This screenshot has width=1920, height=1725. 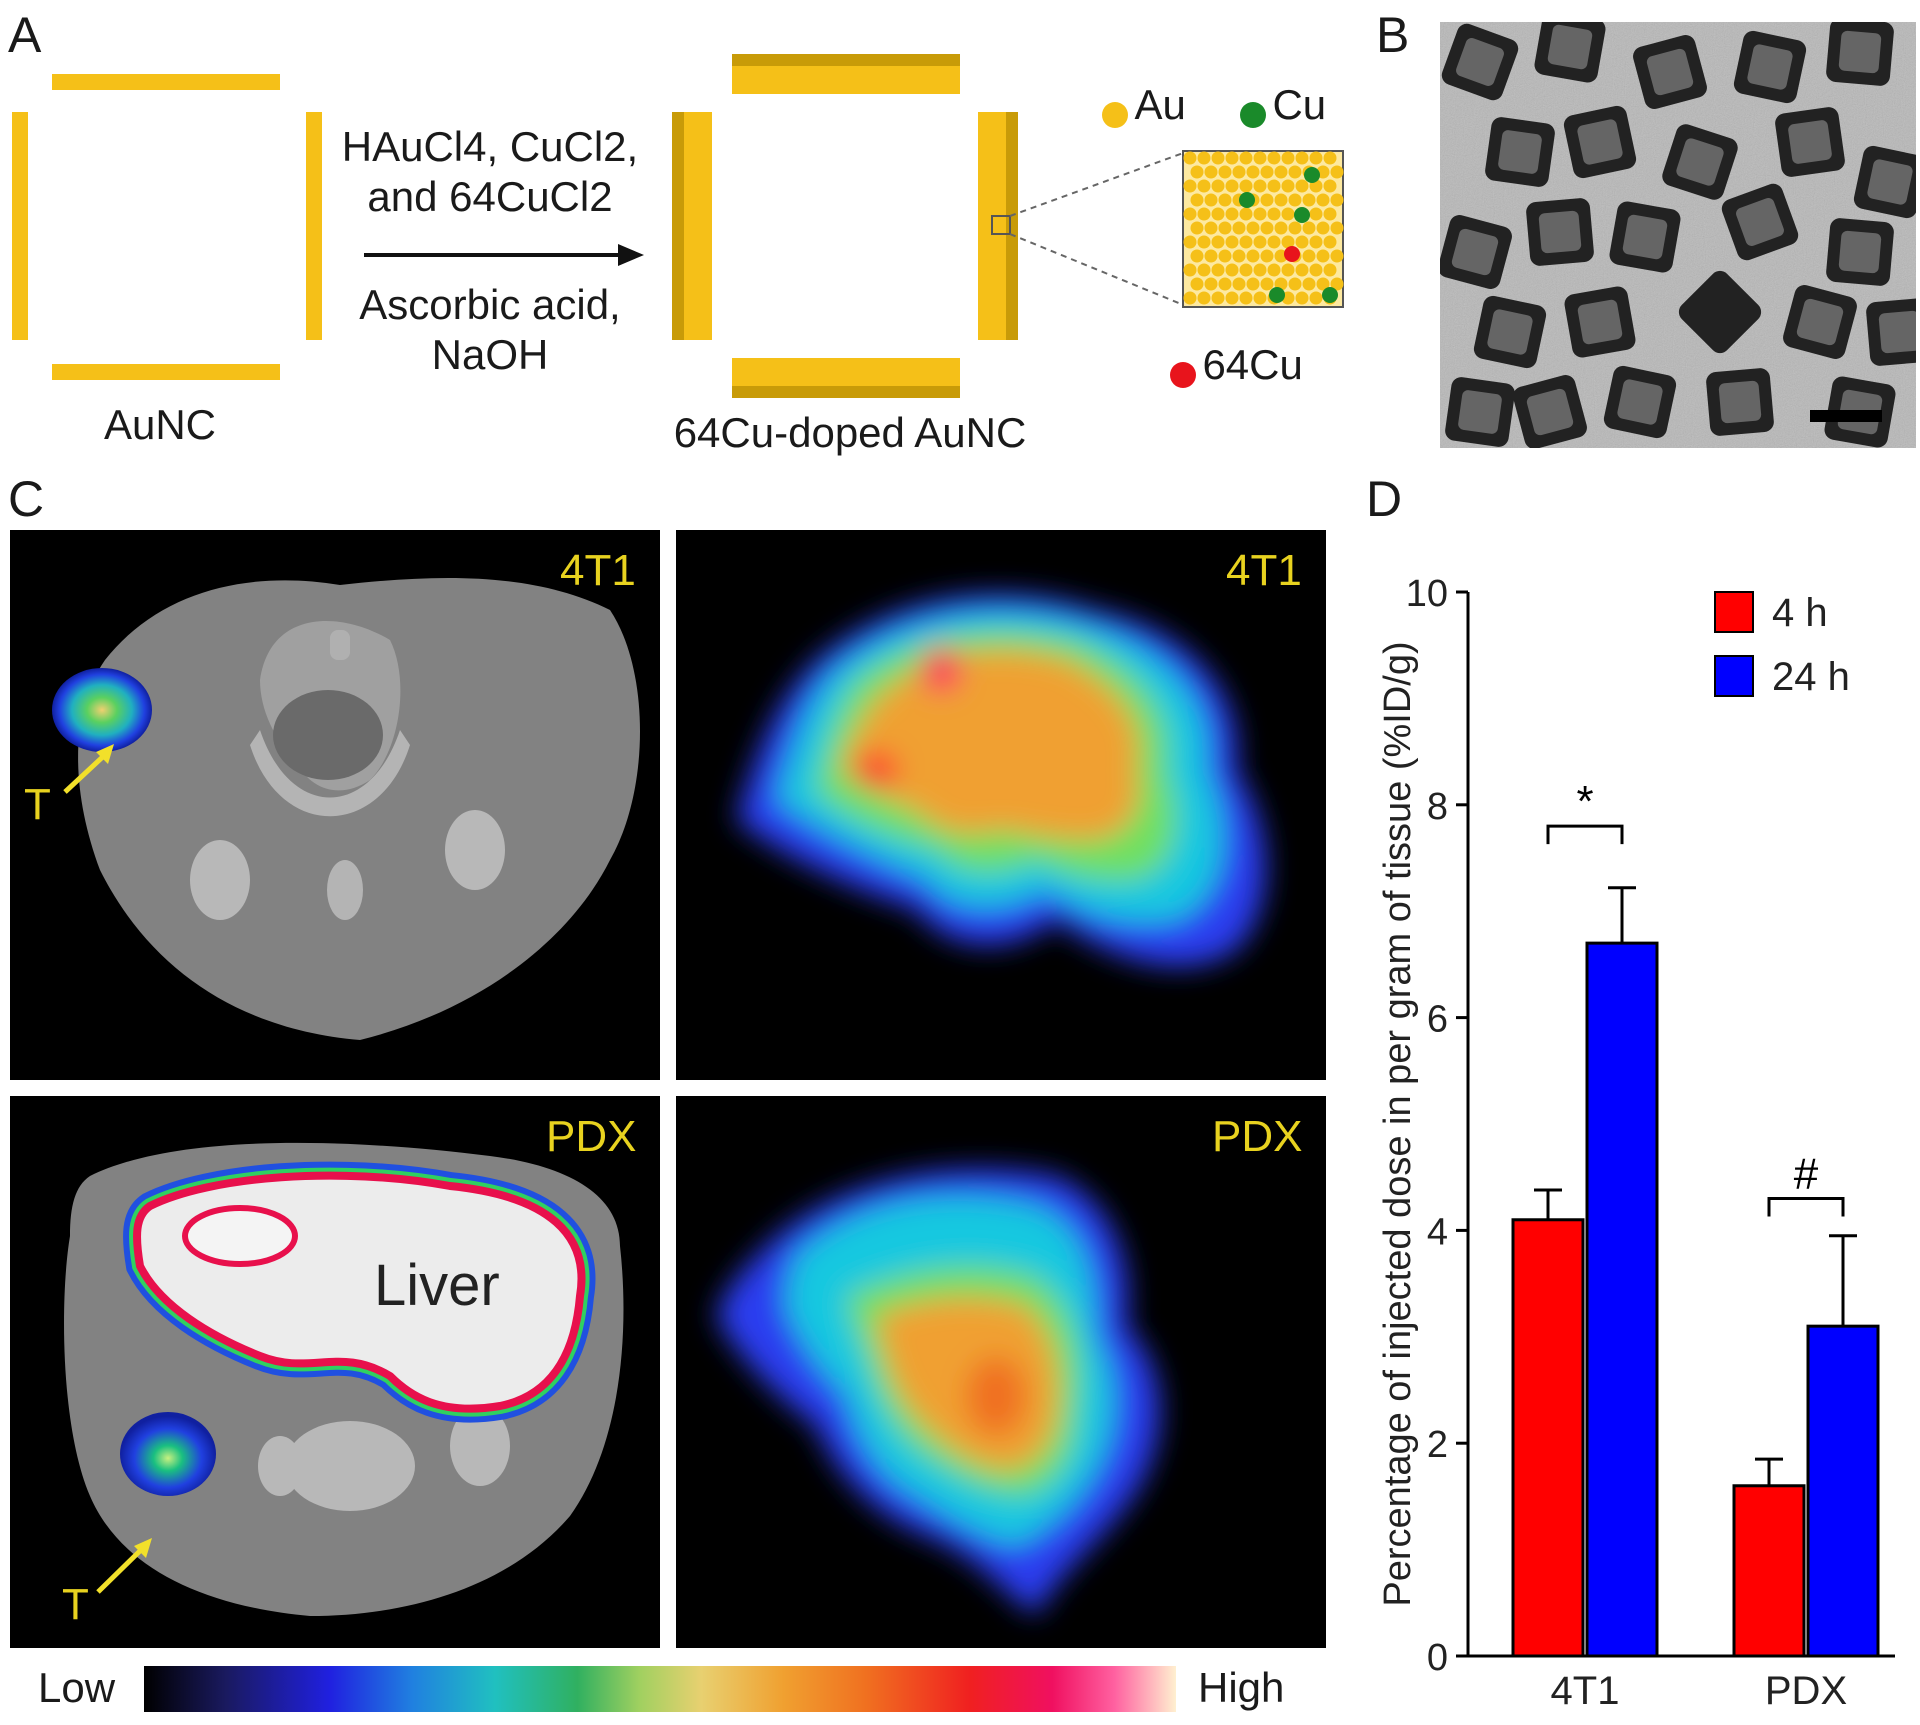 I want to click on lattice-inset, so click(x=1263, y=229).